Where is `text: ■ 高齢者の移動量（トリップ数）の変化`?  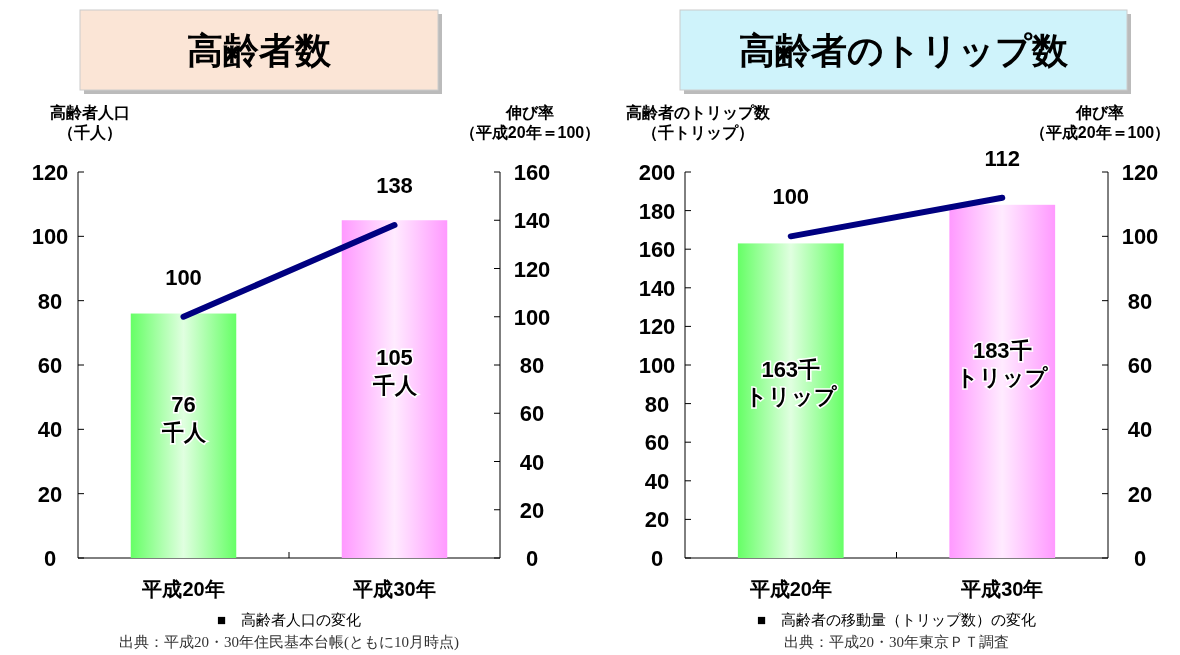 text: ■ 高齢者の移動量（トリップ数）の変化 is located at coordinates (896, 619).